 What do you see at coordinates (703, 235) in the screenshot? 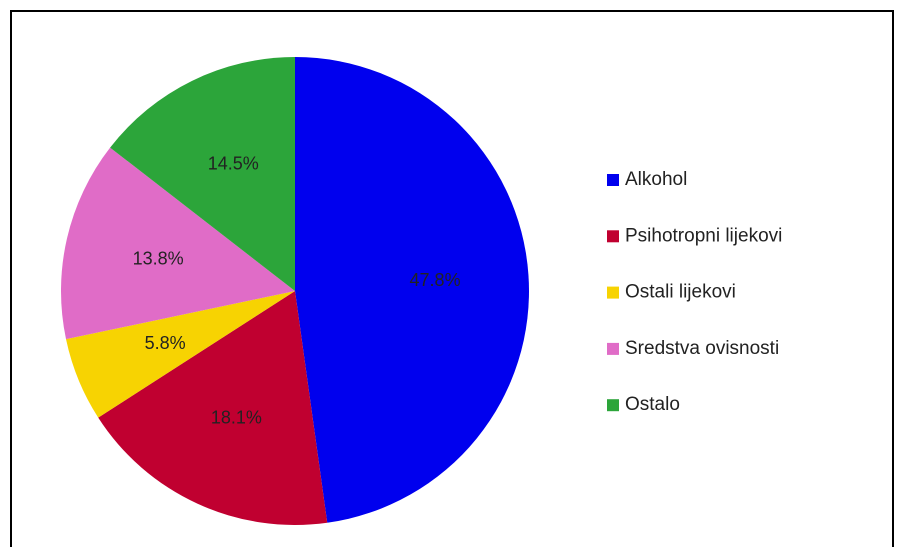
I see `legend-text: Psihotropni lijekovi` at bounding box center [703, 235].